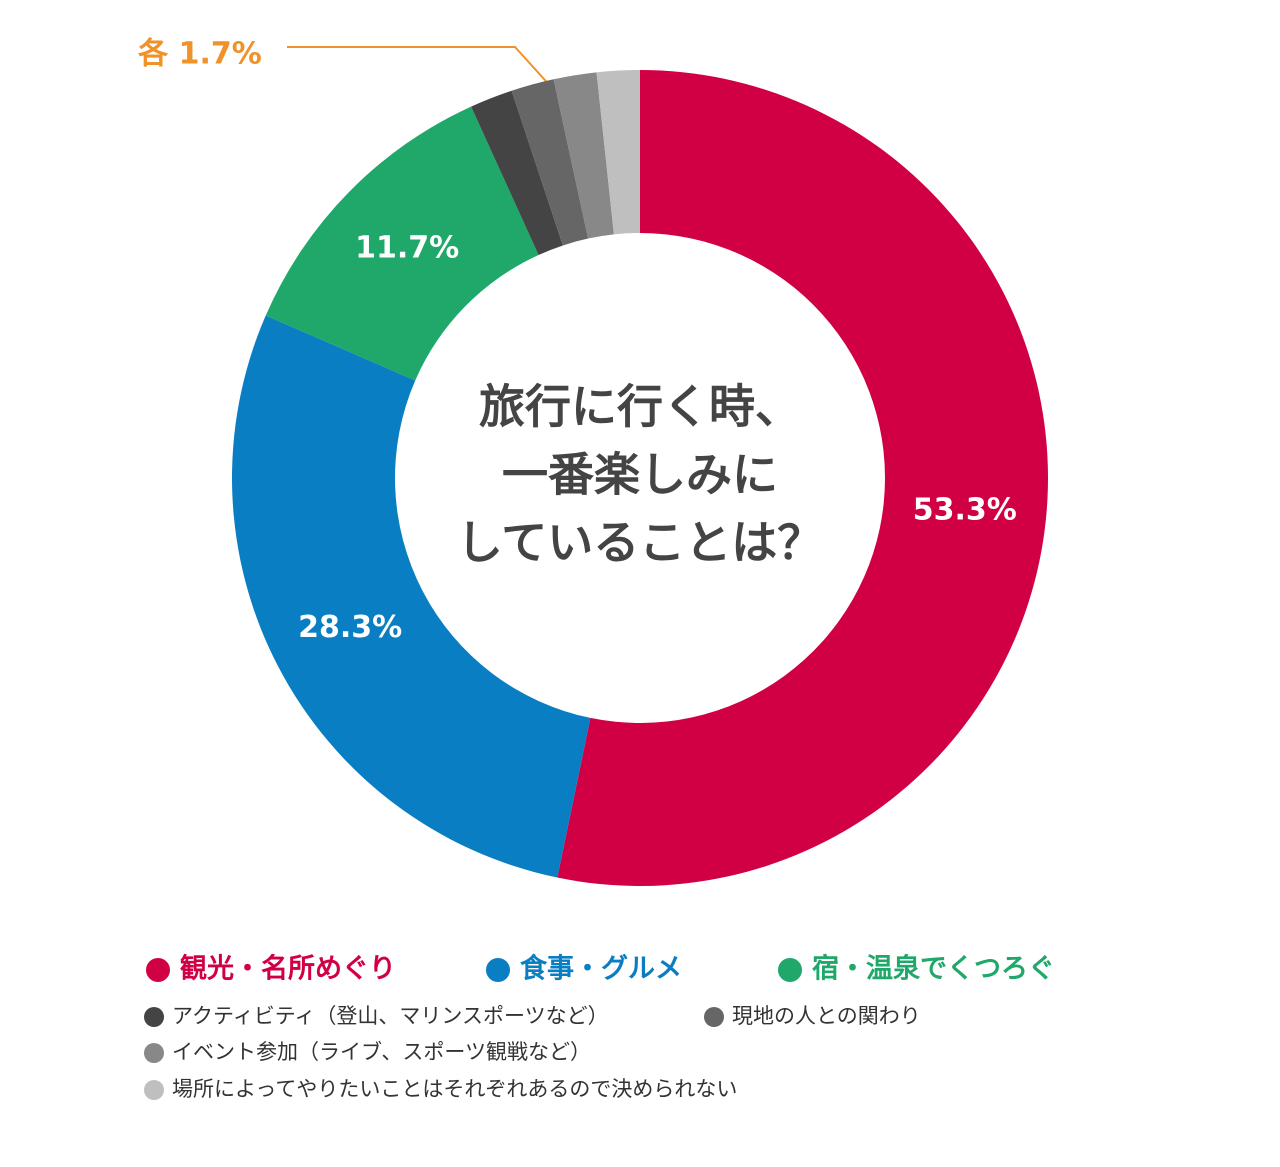 The image size is (1280, 1167). Describe the element at coordinates (933, 969) in the screenshot. I see `legend-label: 宿・温泉でくつろぐ` at that location.